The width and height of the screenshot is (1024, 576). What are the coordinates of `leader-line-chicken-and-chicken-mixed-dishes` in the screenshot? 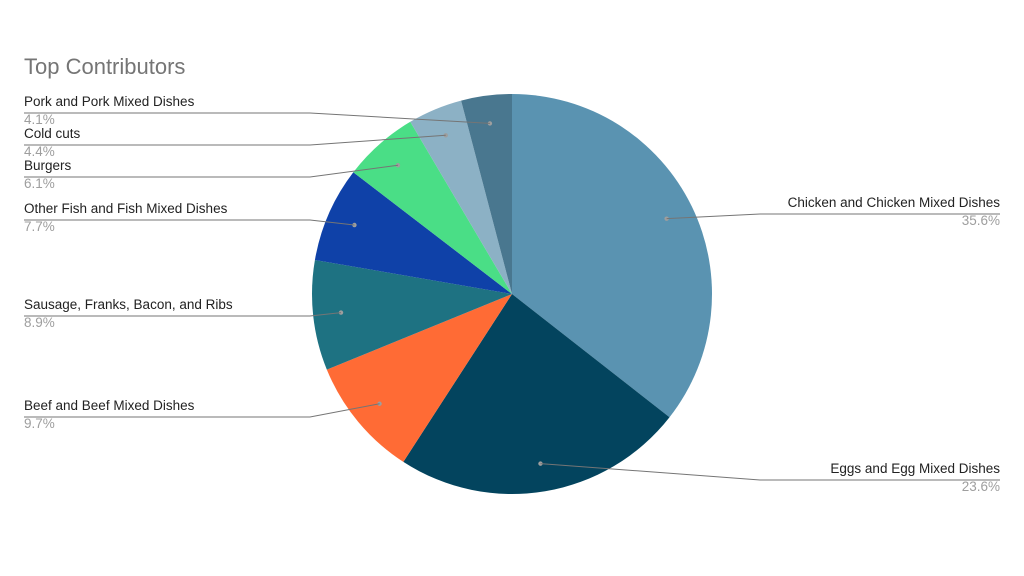 It's located at (833, 216).